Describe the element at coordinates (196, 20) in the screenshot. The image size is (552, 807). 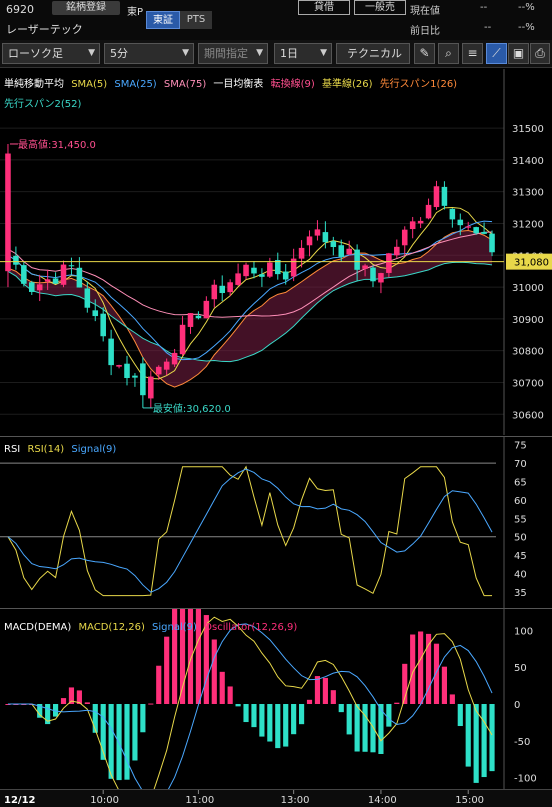
I see `pts-toggle: PTS` at that location.